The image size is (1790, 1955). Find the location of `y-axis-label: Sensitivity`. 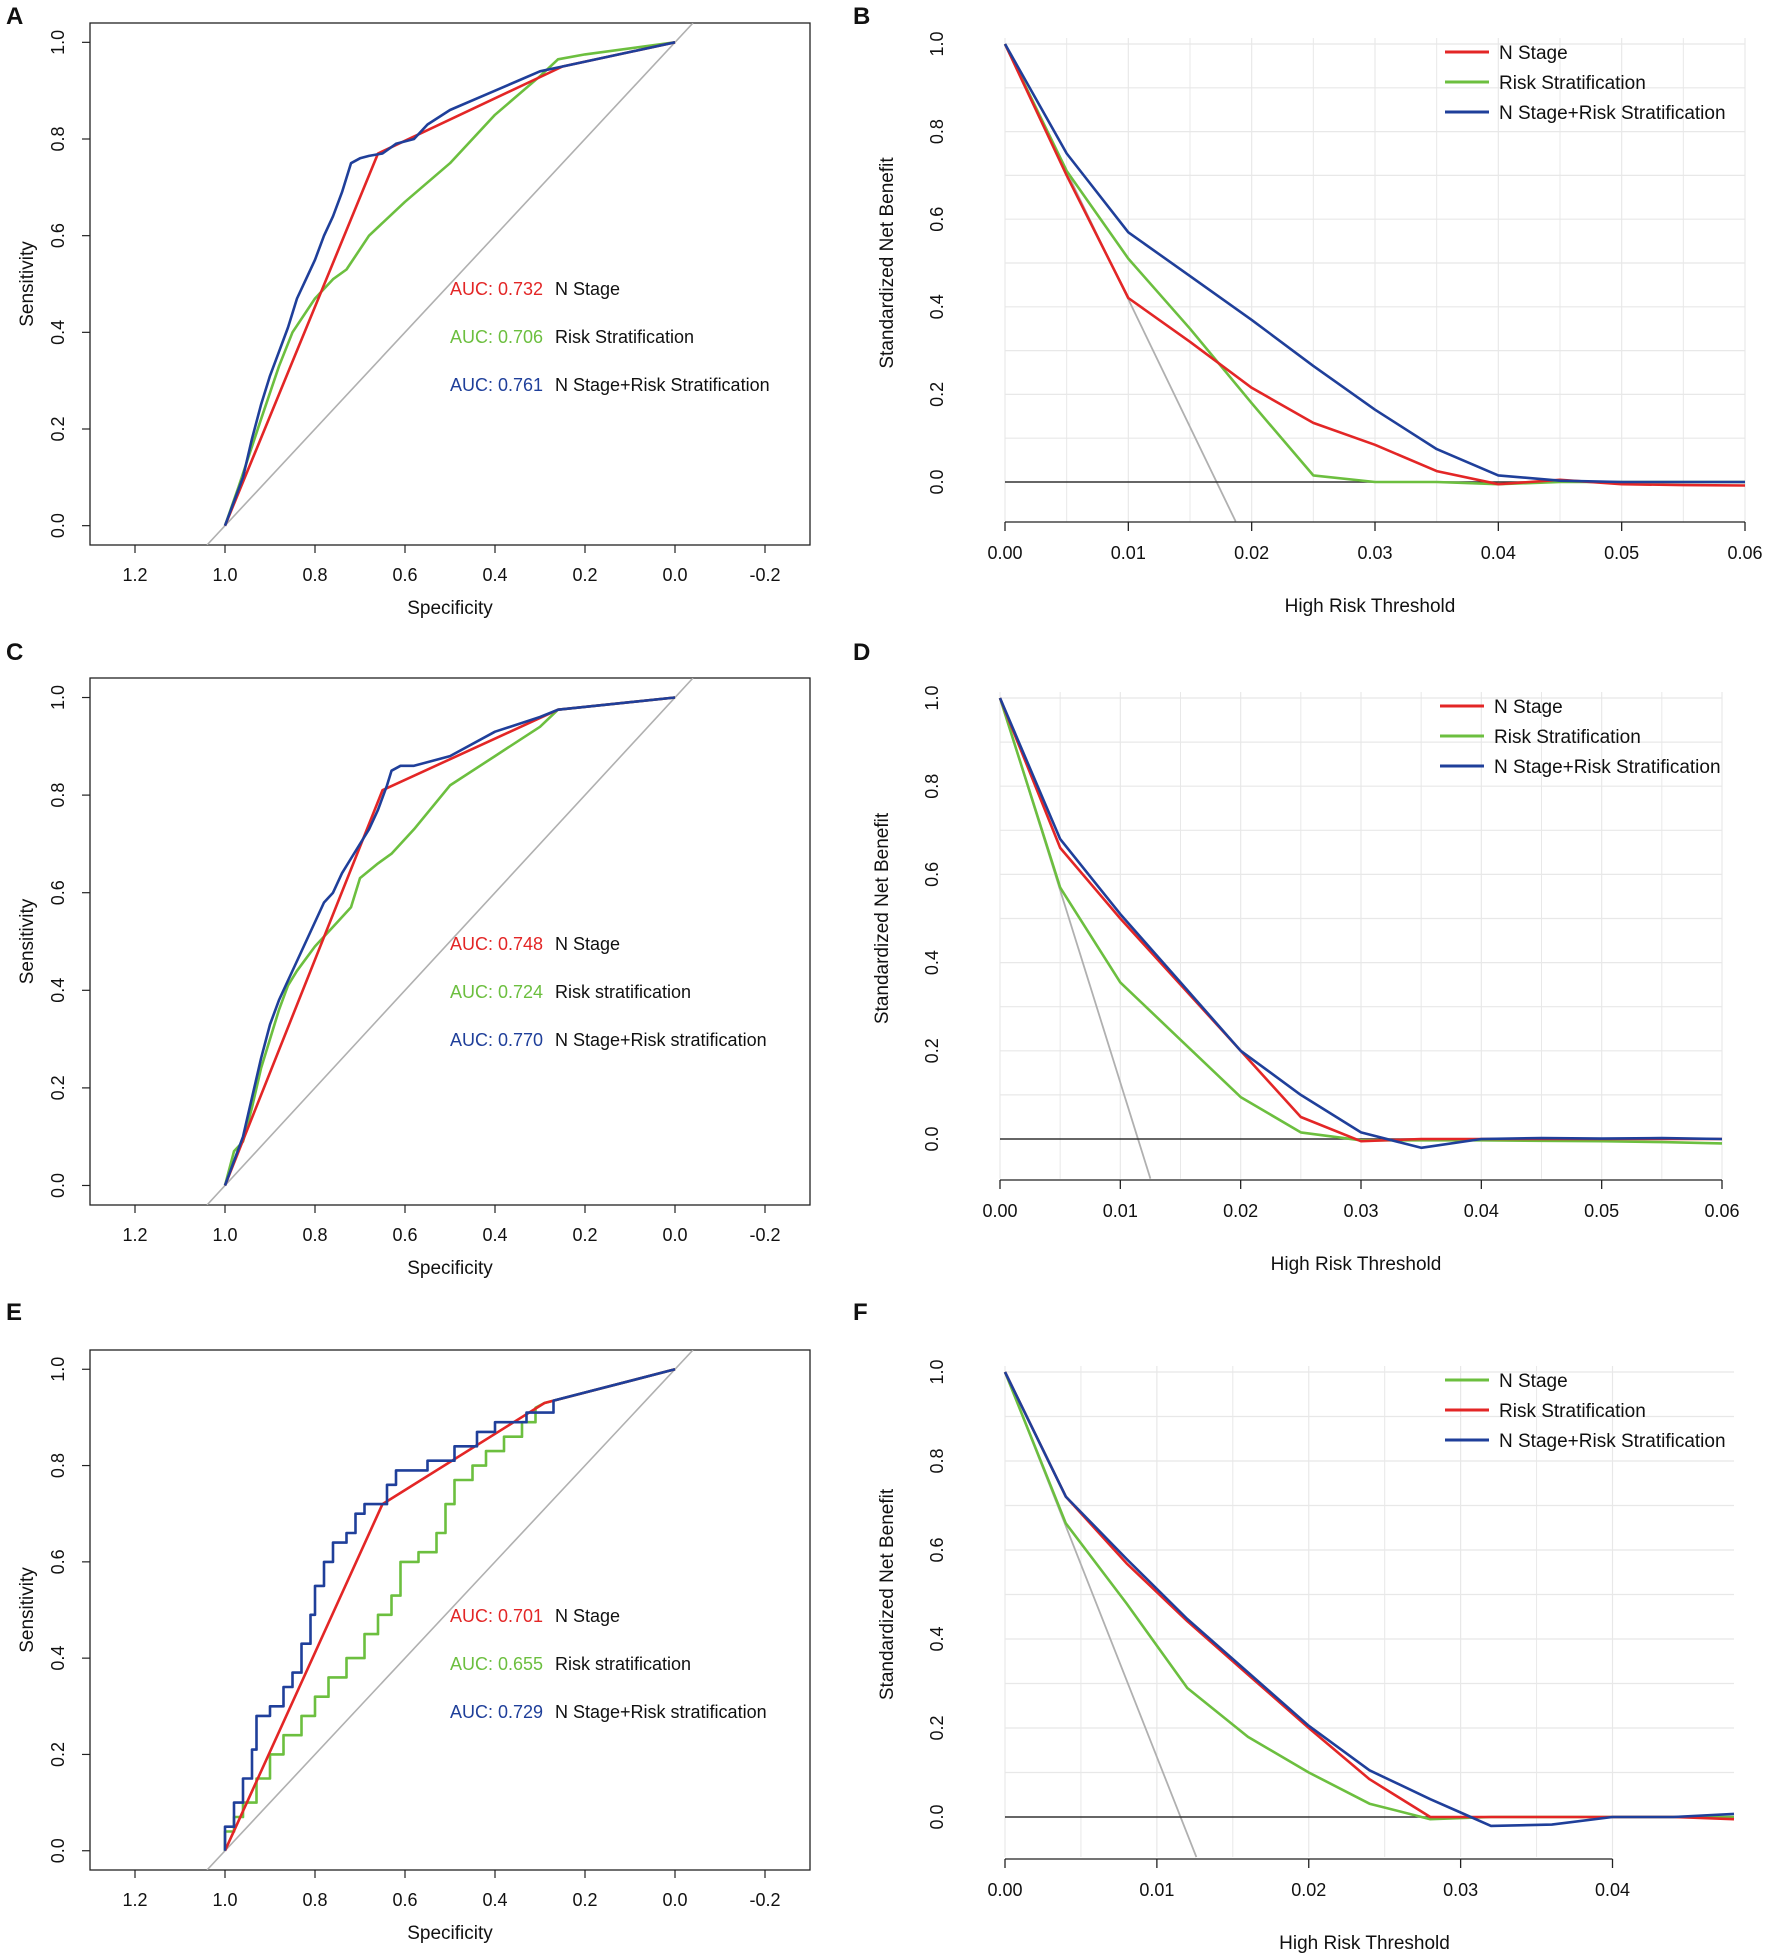

y-axis-label: Sensitivity is located at coordinates (27, 284).